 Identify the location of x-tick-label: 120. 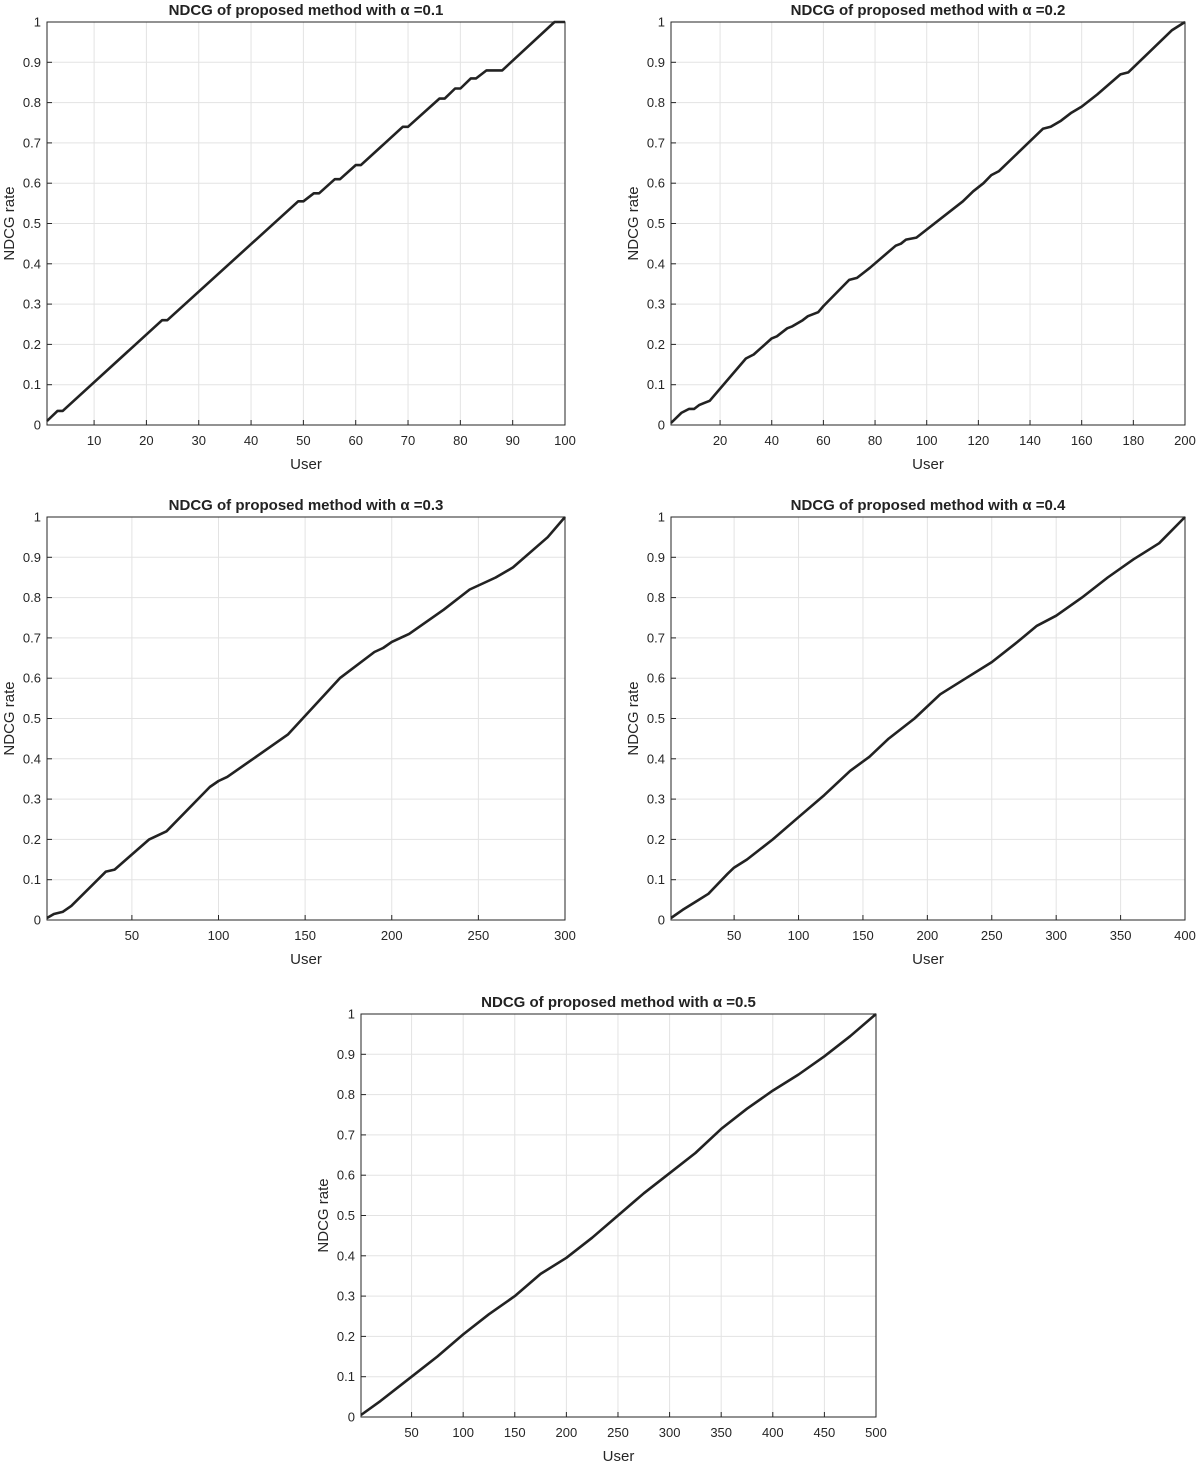
(979, 440).